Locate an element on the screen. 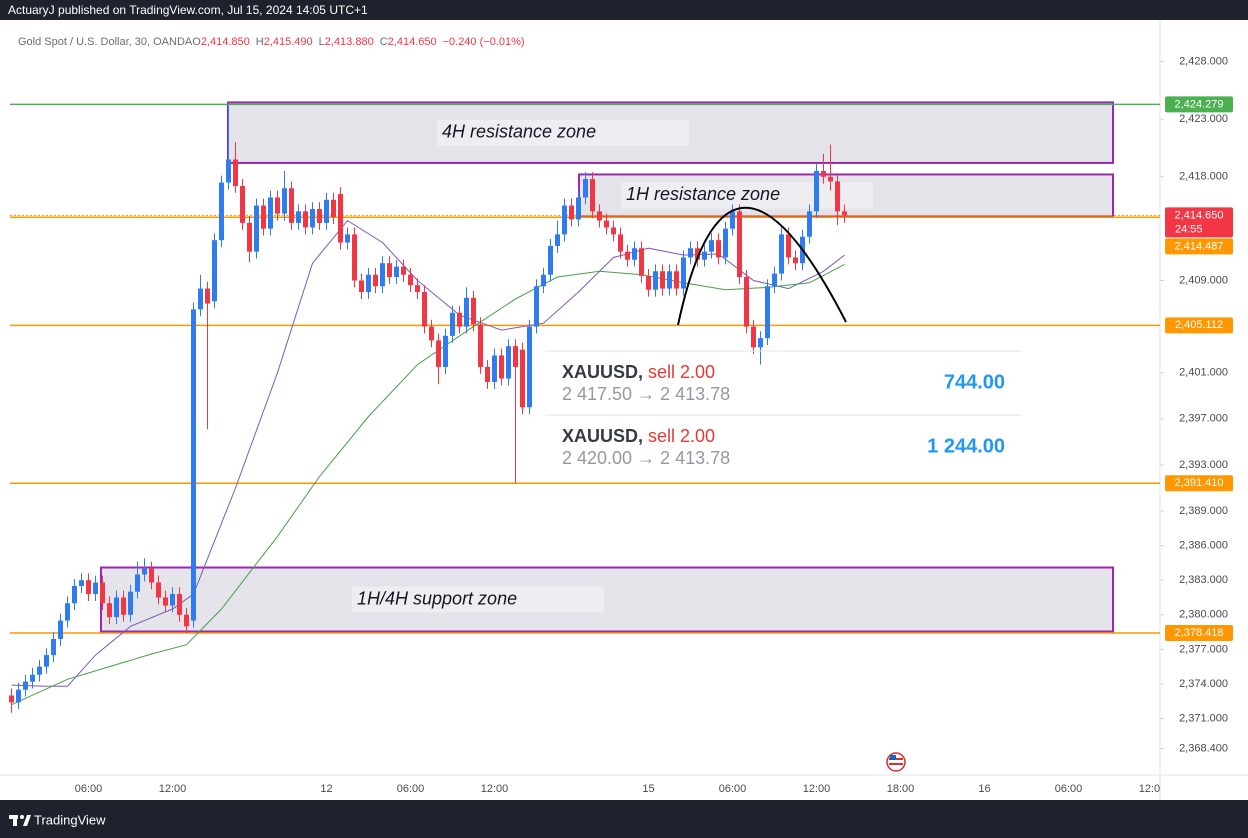 The height and width of the screenshot is (838, 1248). y-tick-label: 2,397.000 is located at coordinates (1203, 419).